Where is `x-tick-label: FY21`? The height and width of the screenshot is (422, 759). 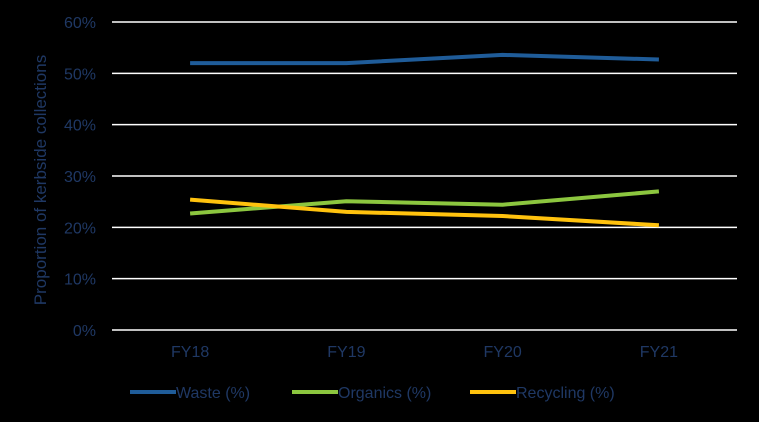 x-tick-label: FY21 is located at coordinates (659, 352).